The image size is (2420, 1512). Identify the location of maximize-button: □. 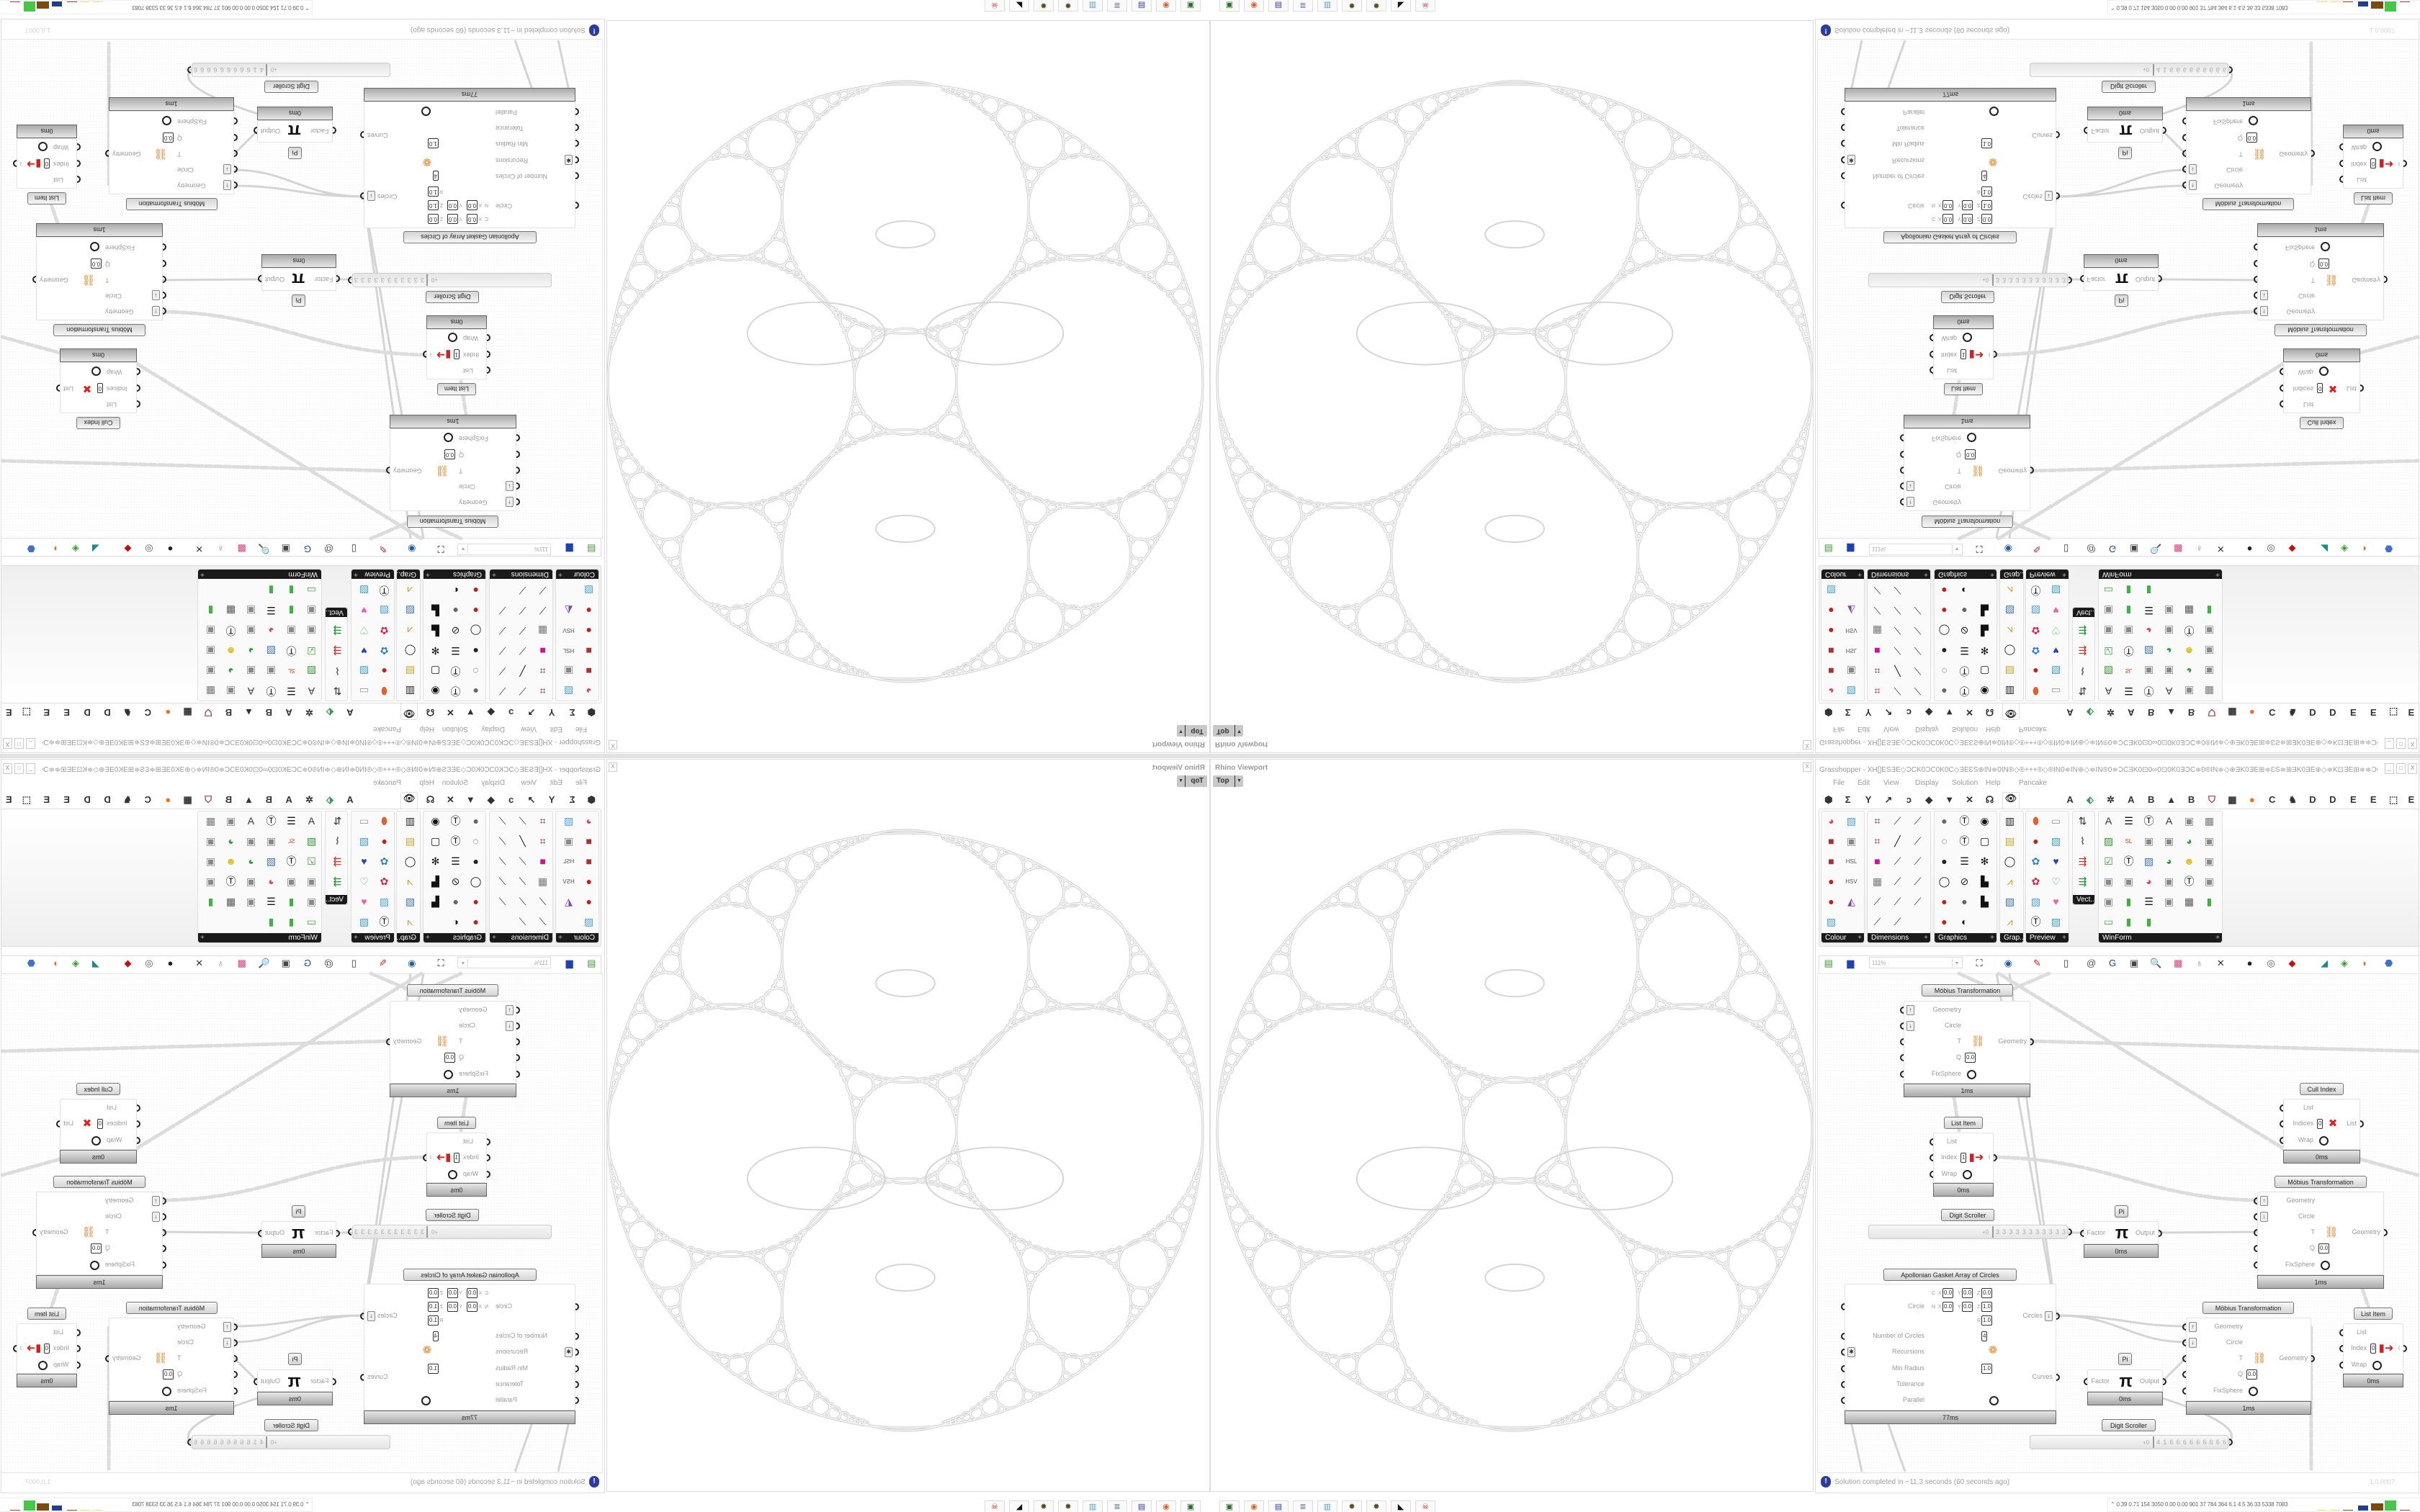
(19, 768).